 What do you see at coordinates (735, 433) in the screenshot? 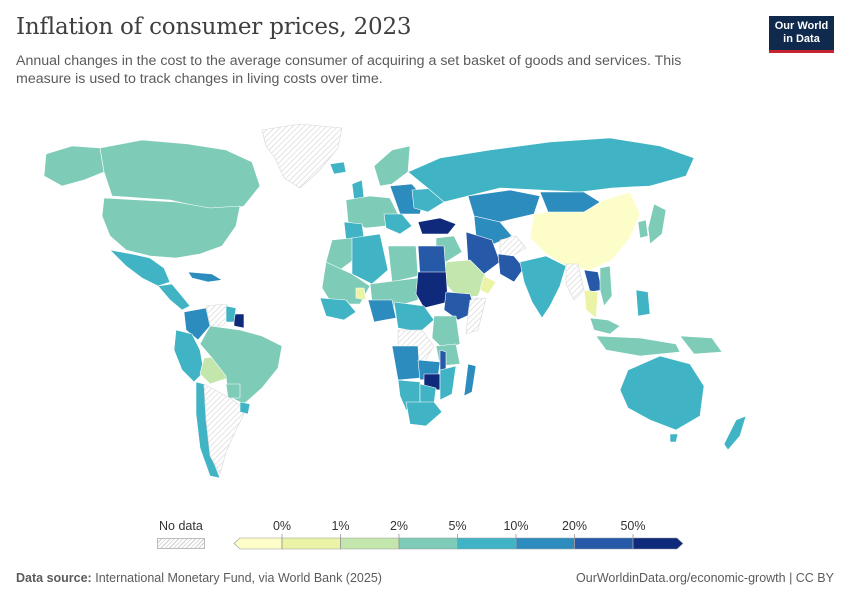
I see `region-new-zealand` at bounding box center [735, 433].